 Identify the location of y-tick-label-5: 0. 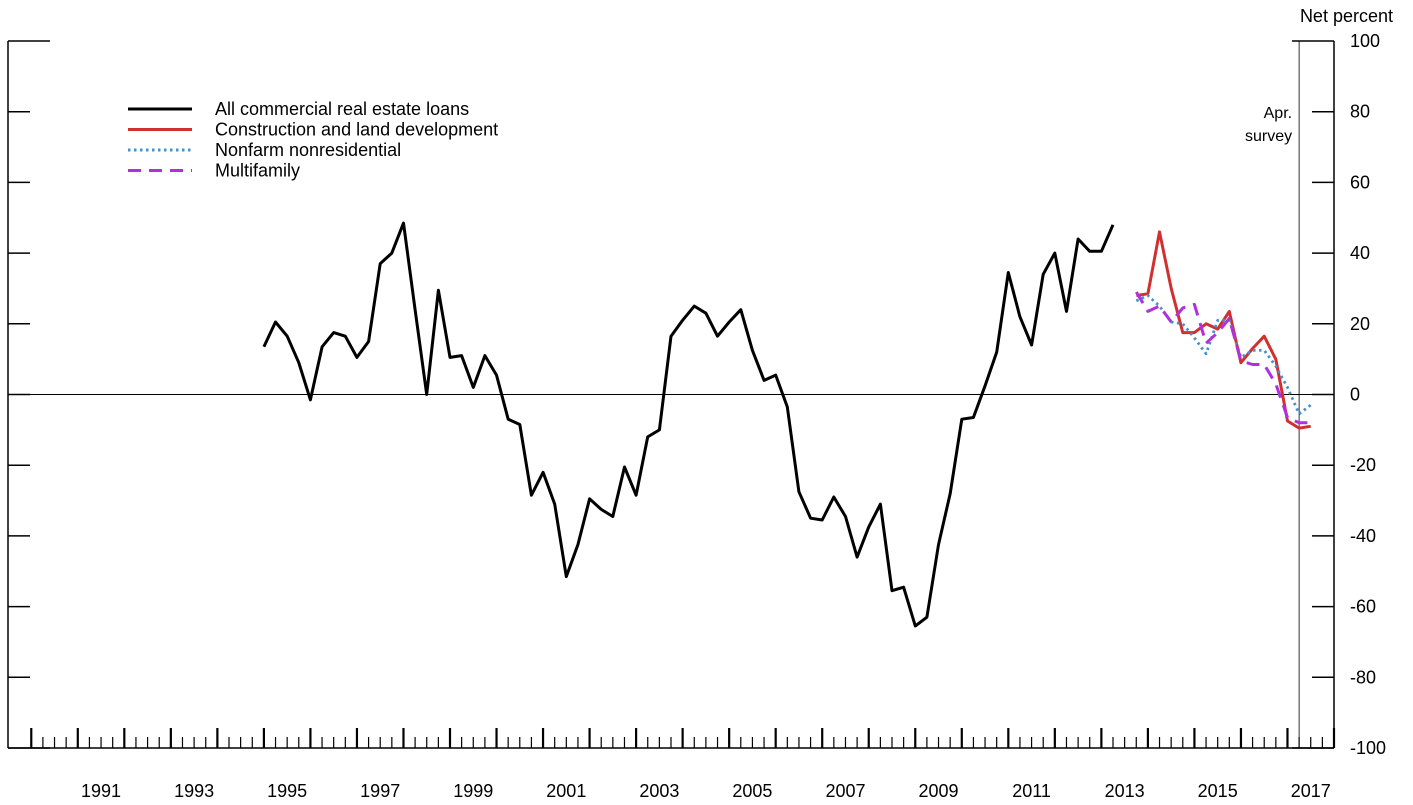
(1355, 395).